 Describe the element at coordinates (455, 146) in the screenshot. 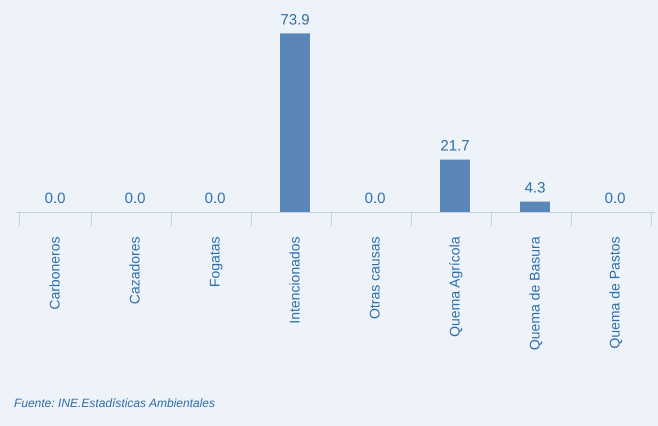

I see `data-label: 21.7` at that location.